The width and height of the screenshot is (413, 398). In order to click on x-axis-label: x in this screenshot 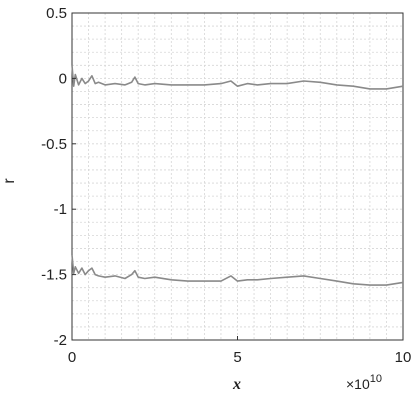, I will do `click(236, 384)`.